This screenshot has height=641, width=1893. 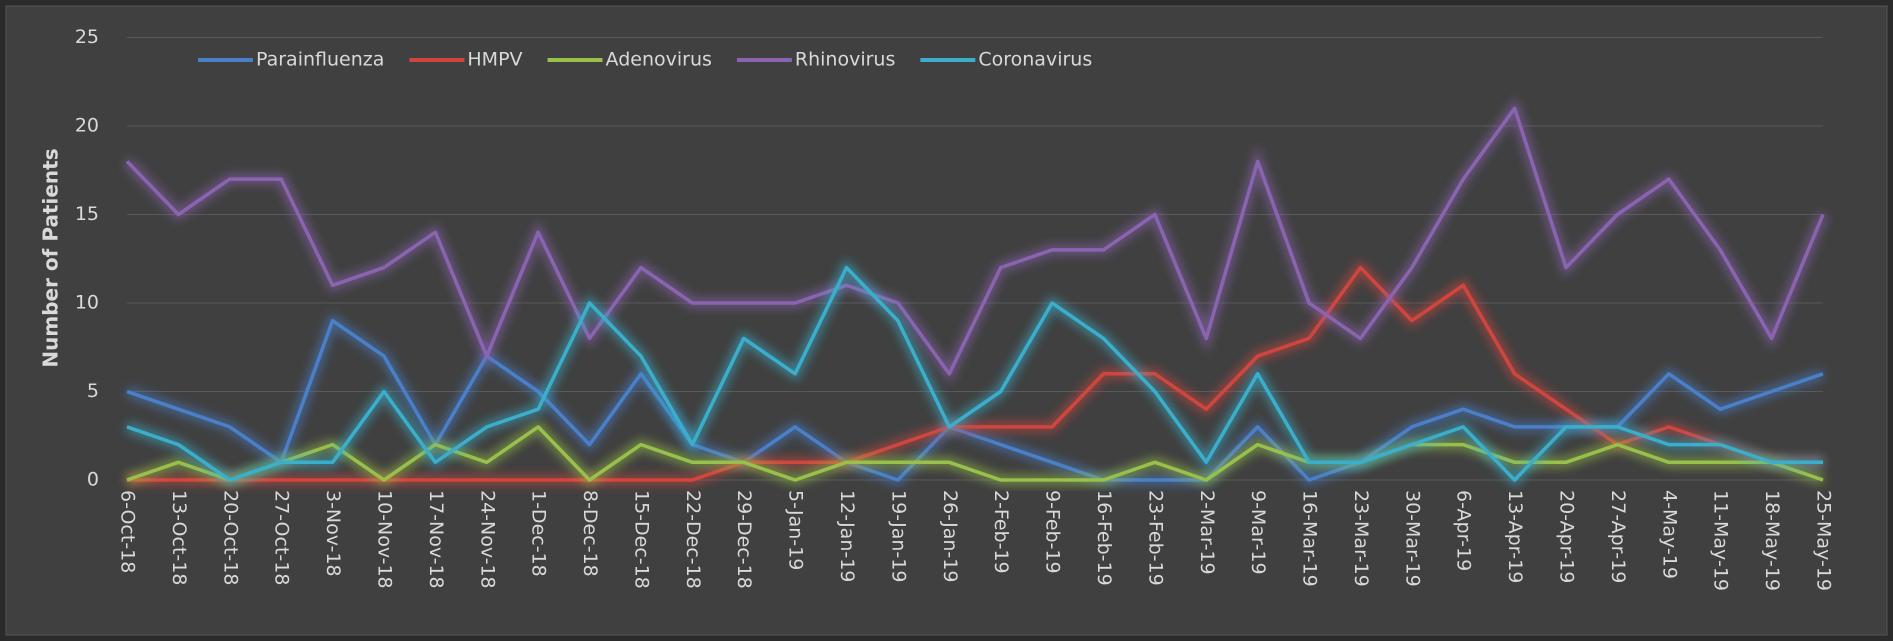 What do you see at coordinates (847, 536) in the screenshot?
I see `x-tick-label: 12-Jan-19` at bounding box center [847, 536].